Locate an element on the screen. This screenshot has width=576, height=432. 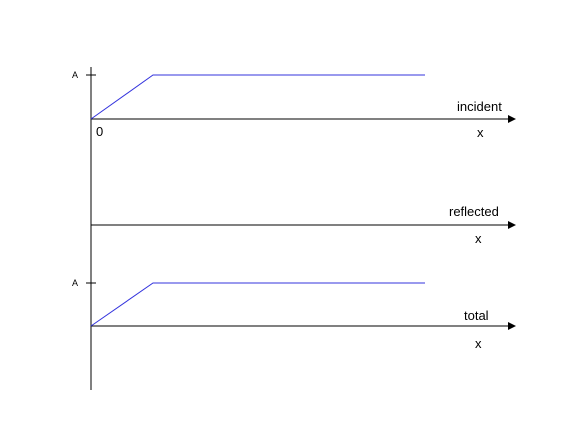
origin-label: 0 is located at coordinates (99, 131).